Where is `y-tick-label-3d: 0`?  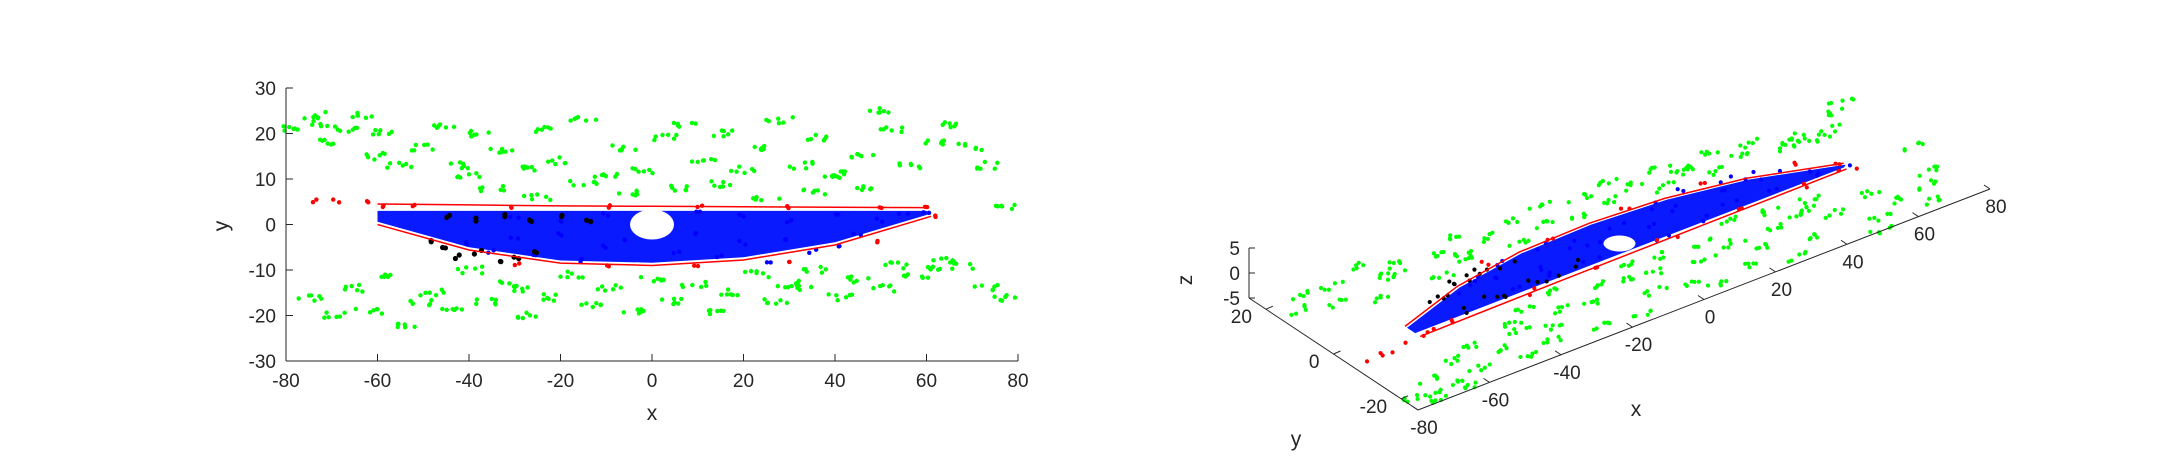 y-tick-label-3d: 0 is located at coordinates (1314, 362).